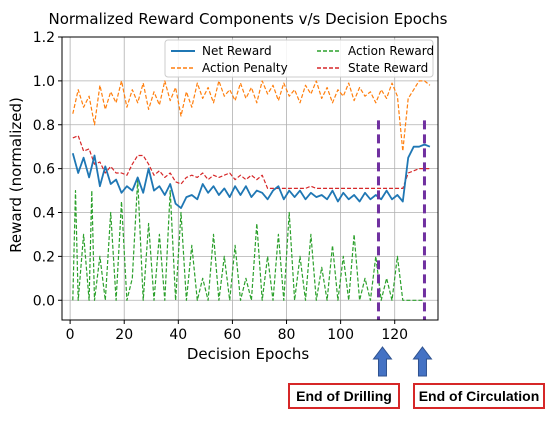  I want to click on y-tick-label: 0.4, so click(44, 214).